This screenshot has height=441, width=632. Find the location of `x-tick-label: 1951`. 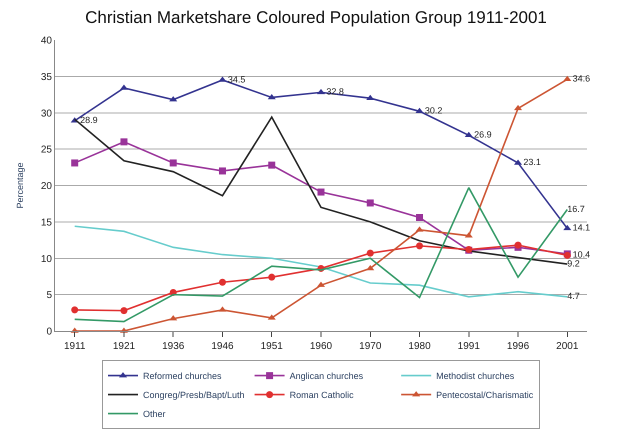

x-tick-label: 1951 is located at coordinates (272, 346).